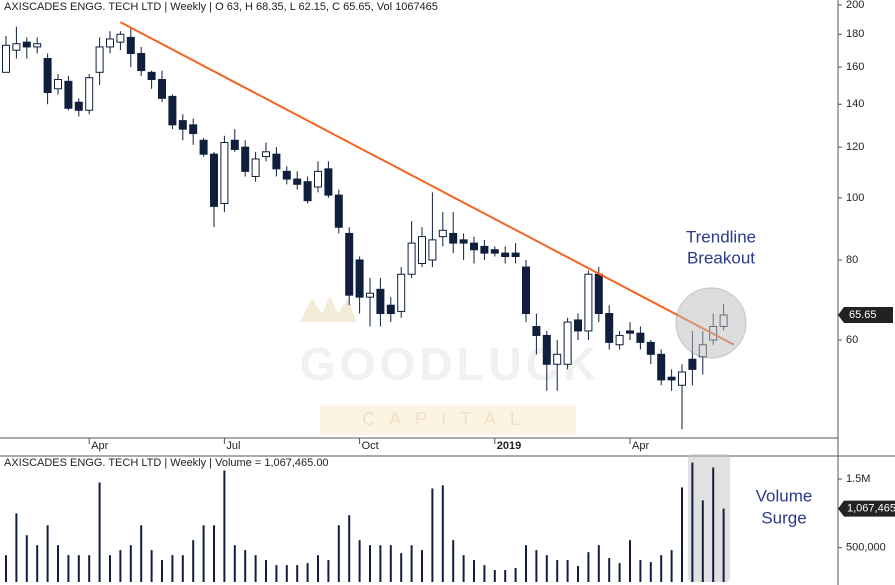 Image resolution: width=895 pixels, height=585 pixels. Describe the element at coordinates (855, 147) in the screenshot. I see `y-tick-label: 120` at that location.